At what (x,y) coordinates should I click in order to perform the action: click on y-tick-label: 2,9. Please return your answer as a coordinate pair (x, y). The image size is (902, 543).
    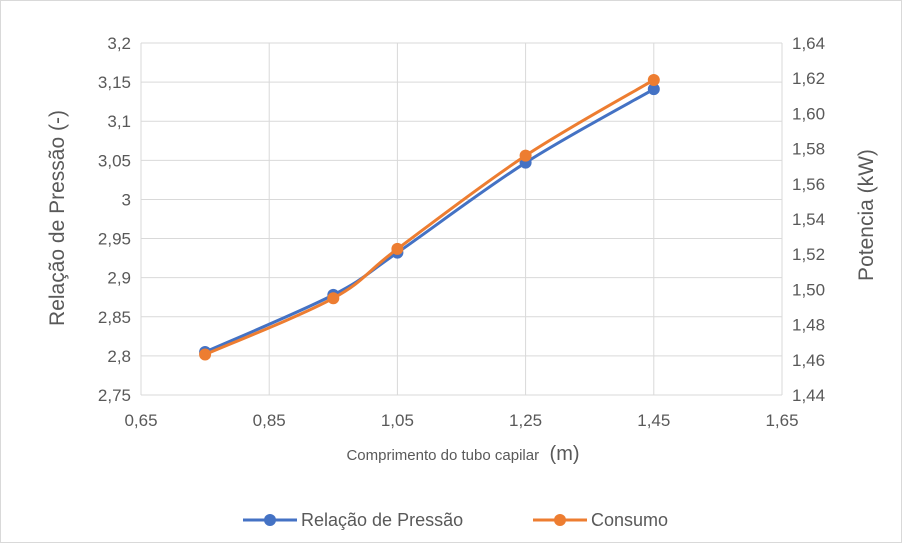
    Looking at the image, I should click on (119, 278).